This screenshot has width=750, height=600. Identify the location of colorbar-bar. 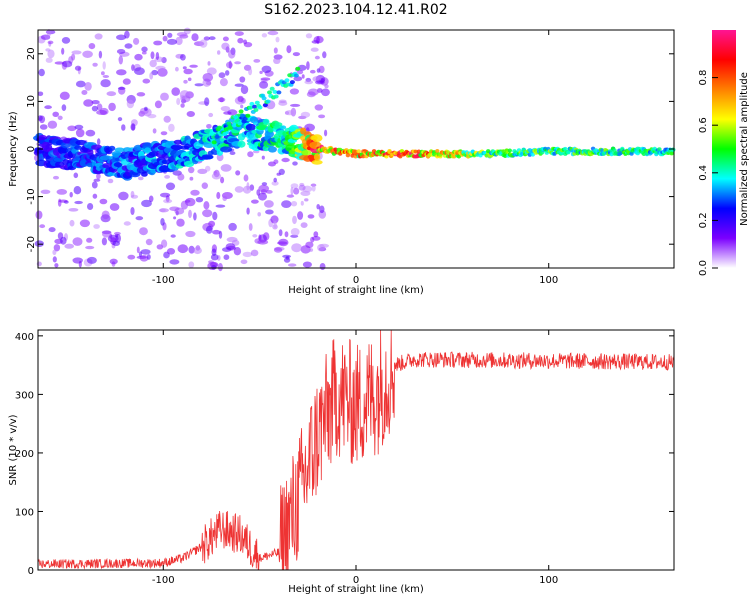
(724, 149).